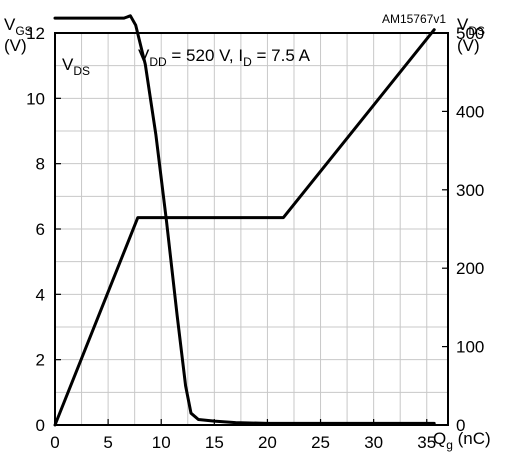 The image size is (508, 452). I want to click on x-tick-label: 5, so click(107, 442).